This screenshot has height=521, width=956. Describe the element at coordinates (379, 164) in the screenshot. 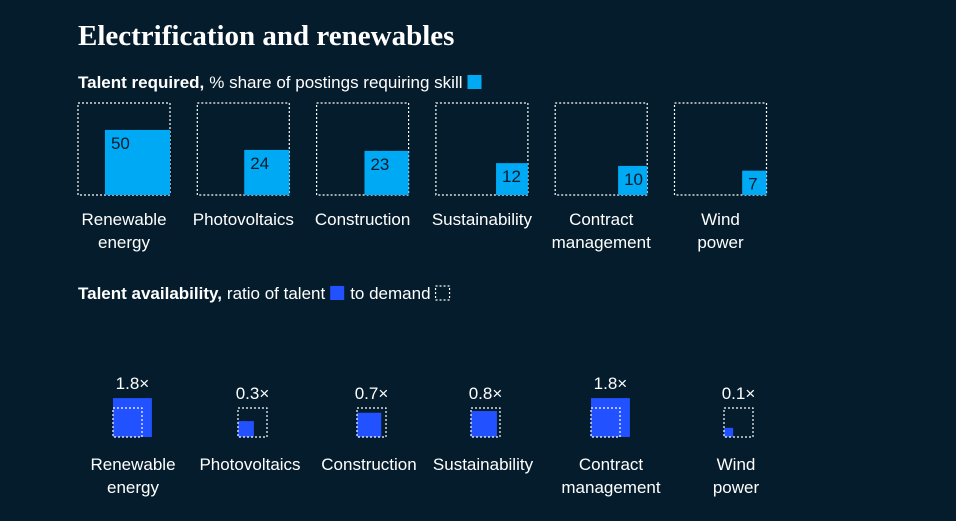

I see `value-label: 23` at that location.